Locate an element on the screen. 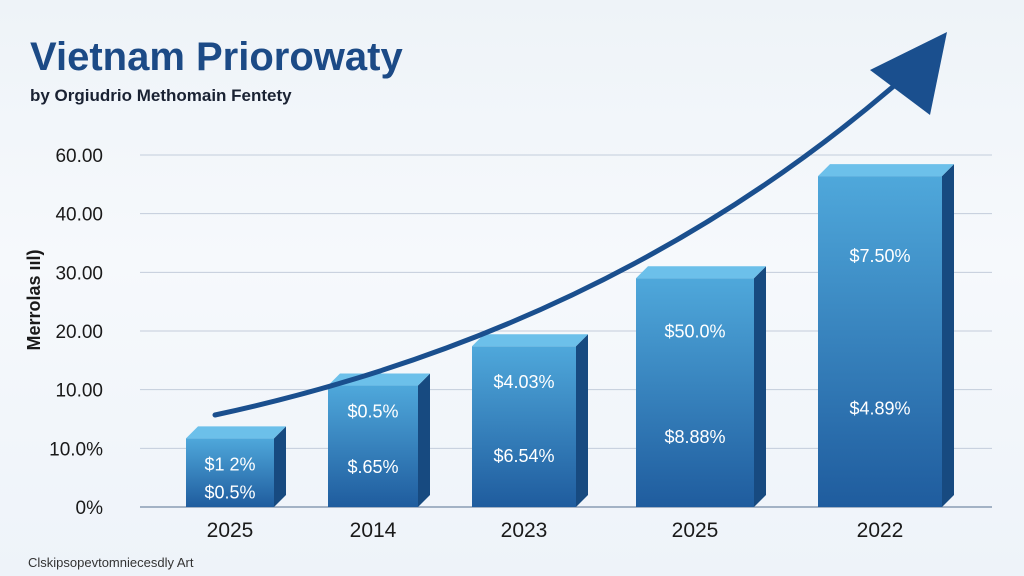 This screenshot has height=576, width=1024. y-tick-label: 10.00 is located at coordinates (79, 391).